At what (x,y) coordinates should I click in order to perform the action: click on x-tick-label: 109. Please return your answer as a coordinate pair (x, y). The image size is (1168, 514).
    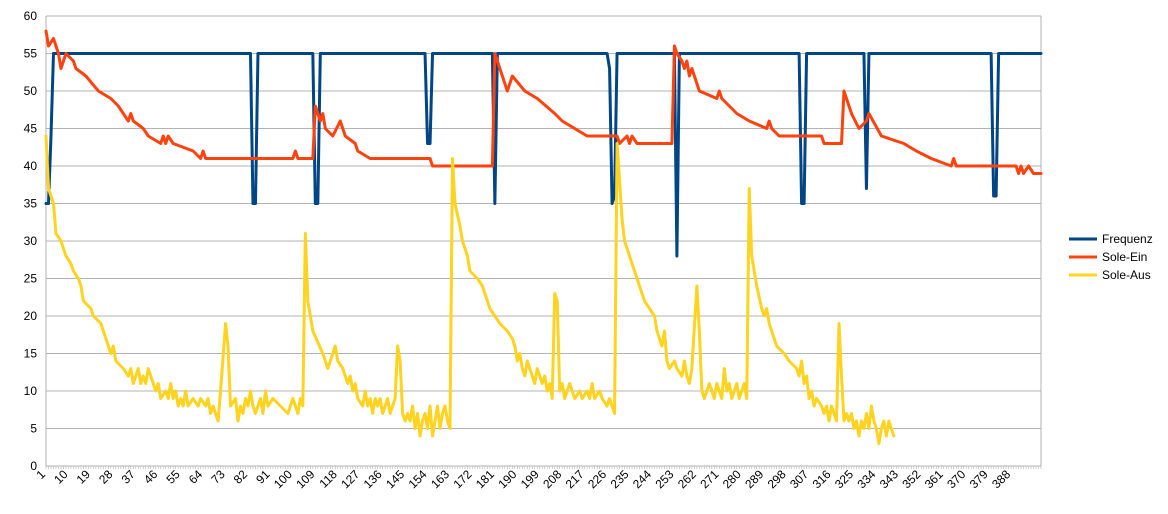
    Looking at the image, I should click on (305, 479).